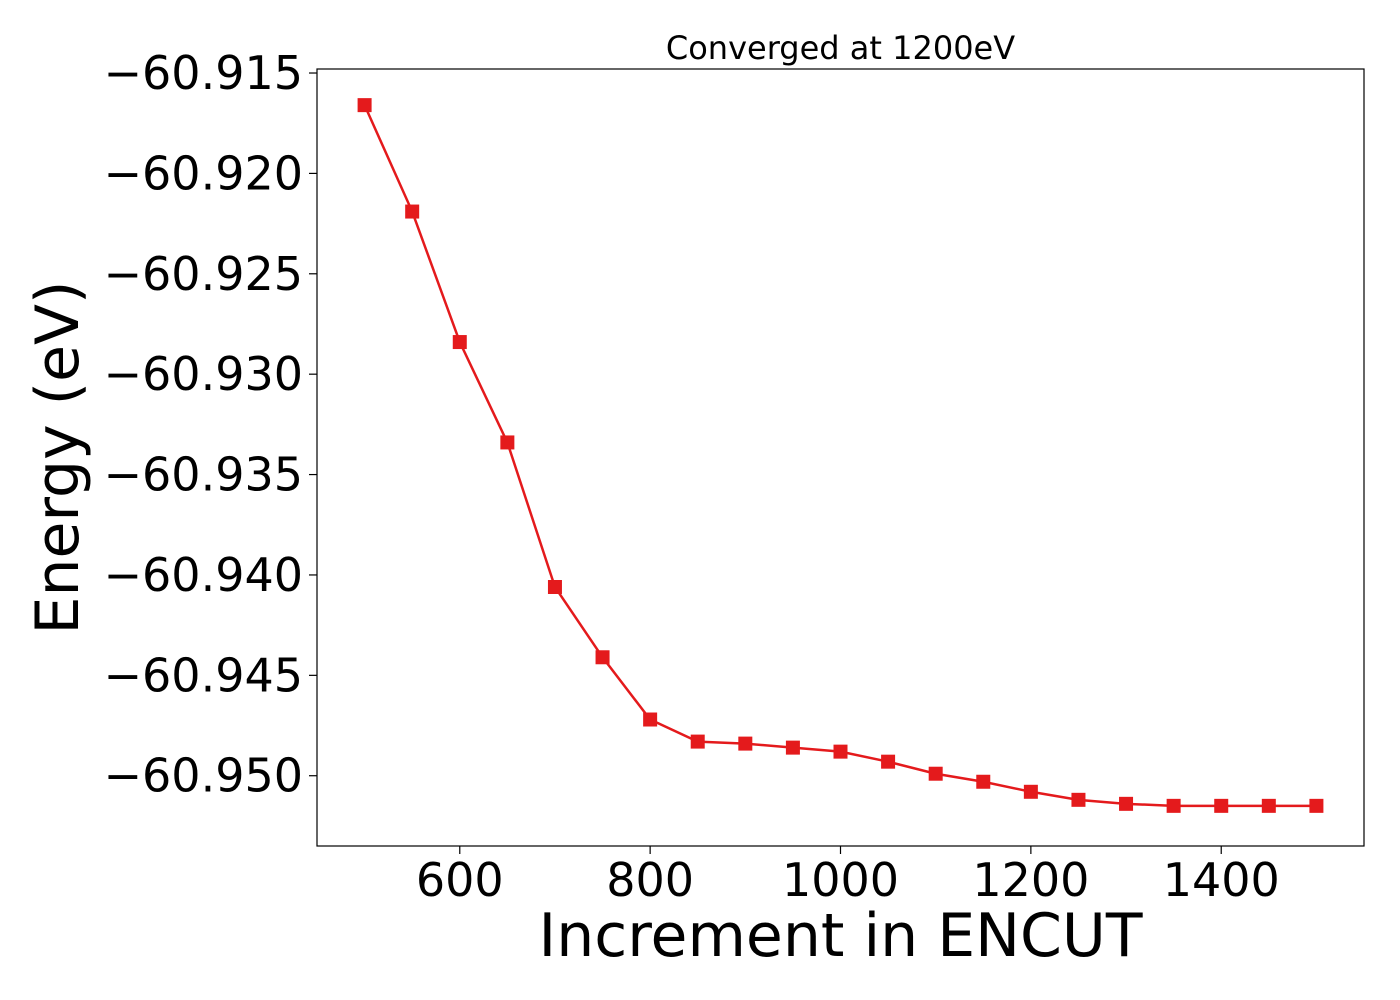 The width and height of the screenshot is (1400, 1000). I want to click on x-tick-label: 600, so click(460, 880).